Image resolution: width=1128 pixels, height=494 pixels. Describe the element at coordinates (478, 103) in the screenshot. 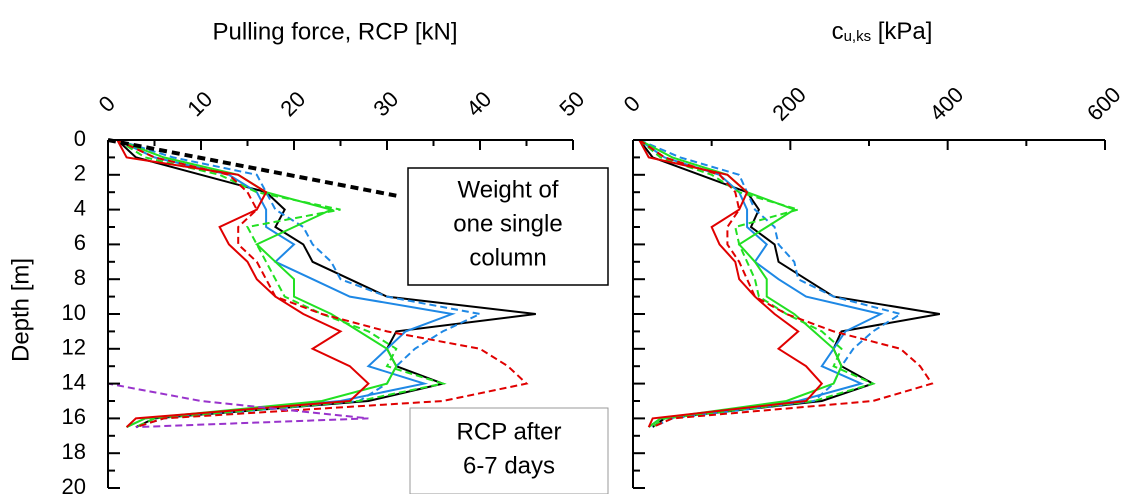

I see `x-tick-label: 40` at that location.